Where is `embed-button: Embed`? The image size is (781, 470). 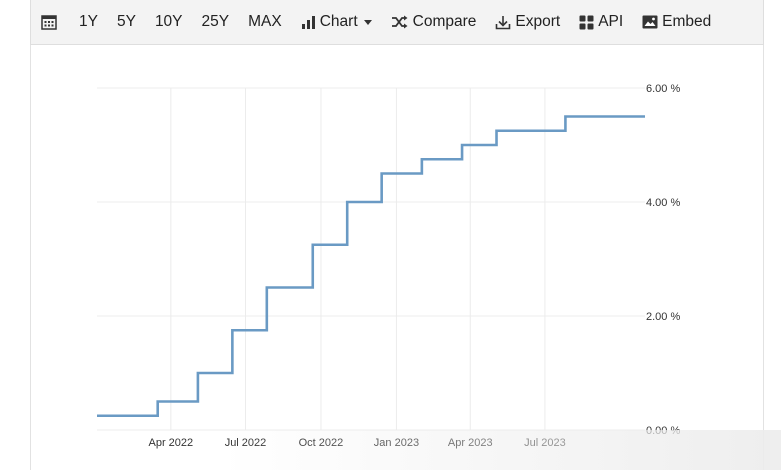 embed-button: Embed is located at coordinates (676, 22).